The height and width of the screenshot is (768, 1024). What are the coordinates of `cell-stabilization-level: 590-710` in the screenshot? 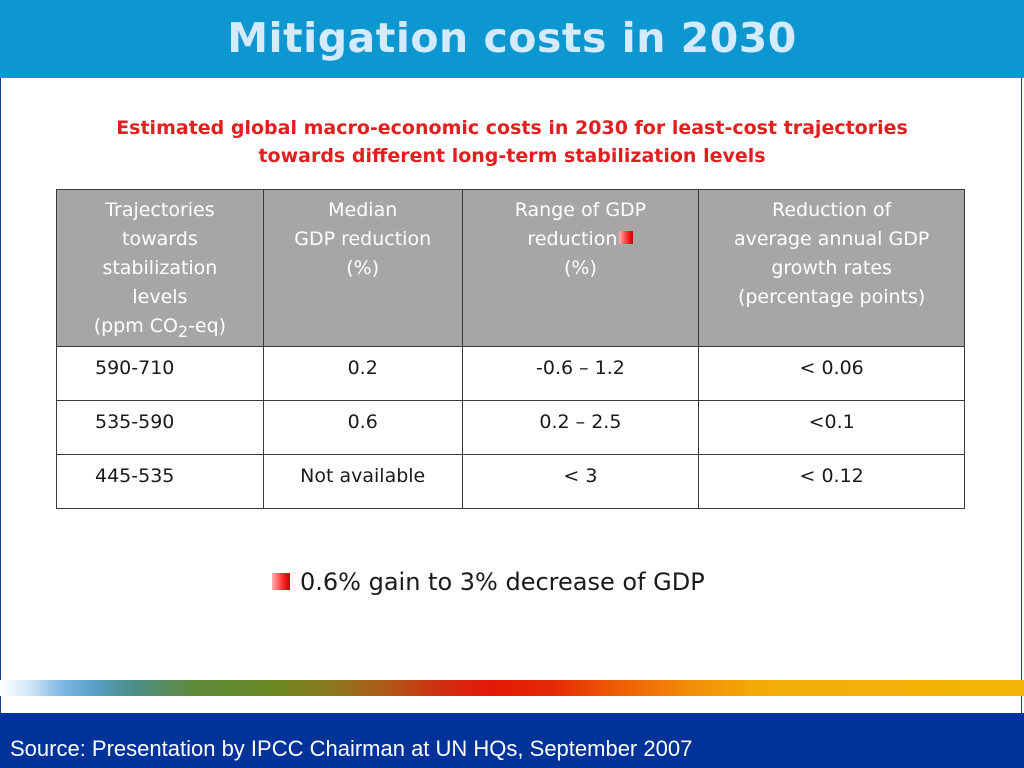 It's located at (160, 373).